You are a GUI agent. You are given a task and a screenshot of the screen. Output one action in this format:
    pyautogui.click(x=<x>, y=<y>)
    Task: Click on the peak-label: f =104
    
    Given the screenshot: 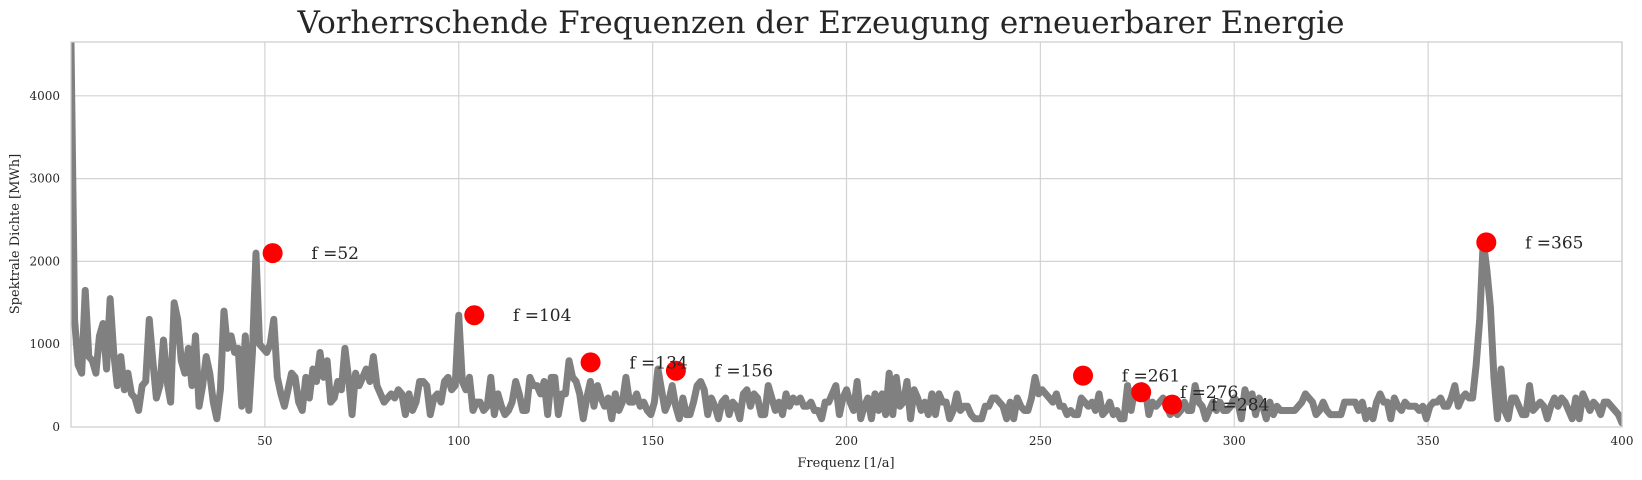 What is the action you would take?
    pyautogui.click(x=542, y=316)
    